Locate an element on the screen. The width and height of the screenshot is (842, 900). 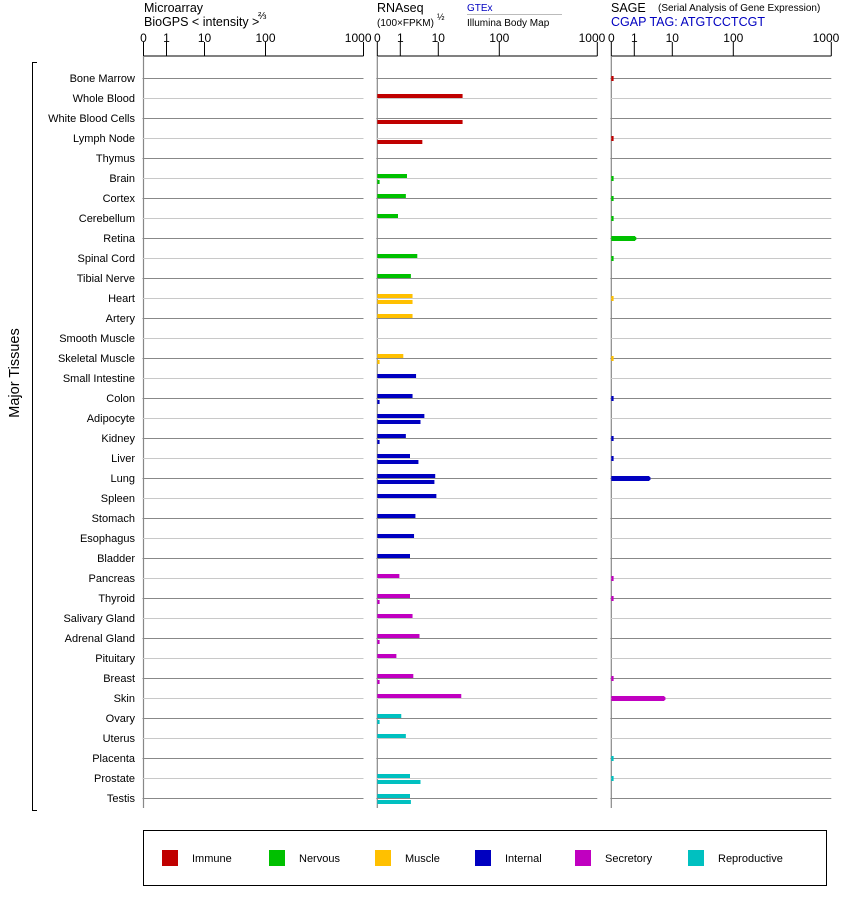
microarray-title: Microarray is located at coordinates (174, 8).